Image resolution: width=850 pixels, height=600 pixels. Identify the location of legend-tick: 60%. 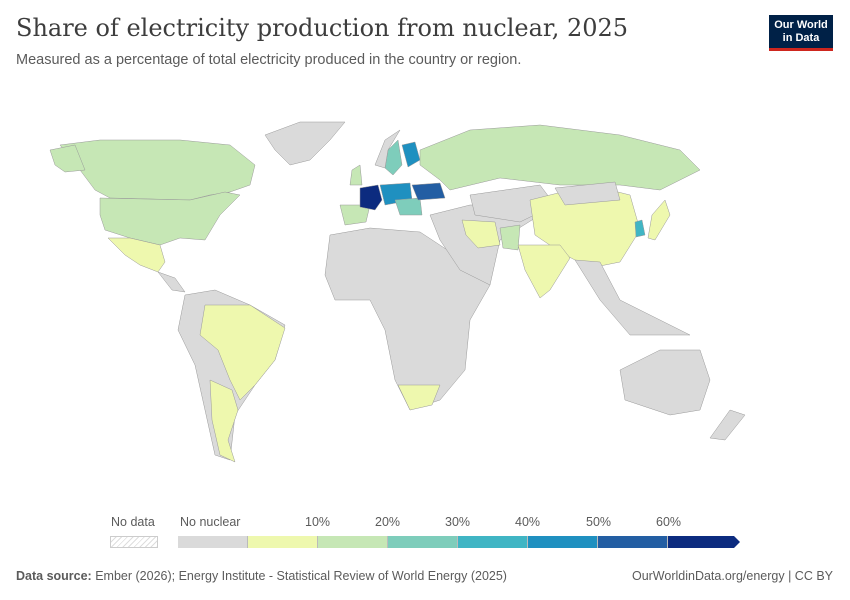
(669, 522).